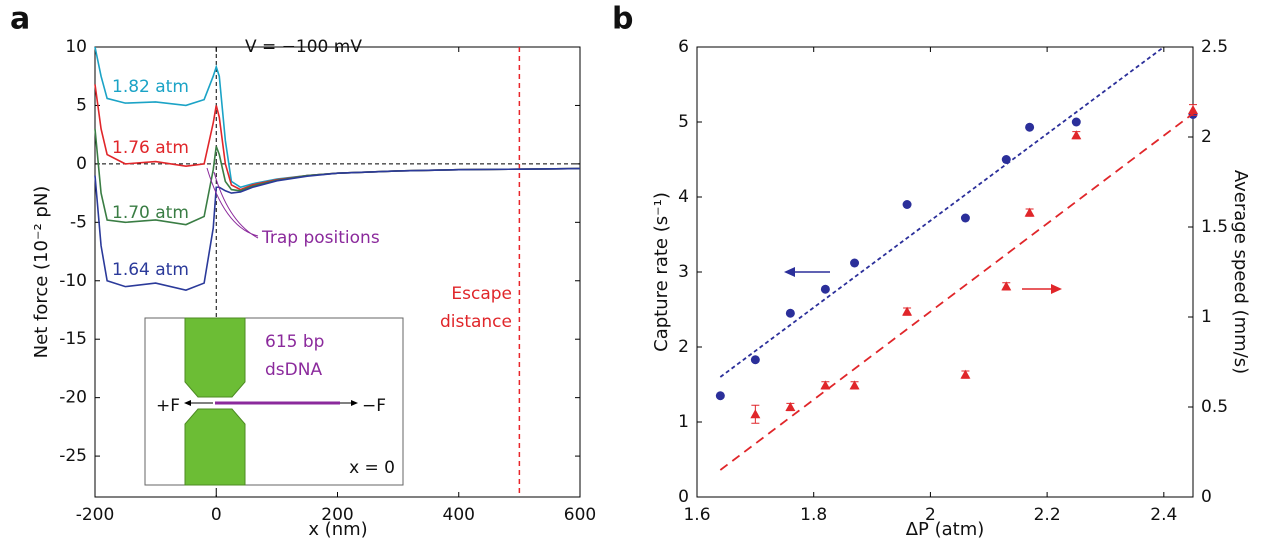 This screenshot has width=1262, height=550. What do you see at coordinates (580, 515) in the screenshot?
I see `x-tick-label: 600` at bounding box center [580, 515].